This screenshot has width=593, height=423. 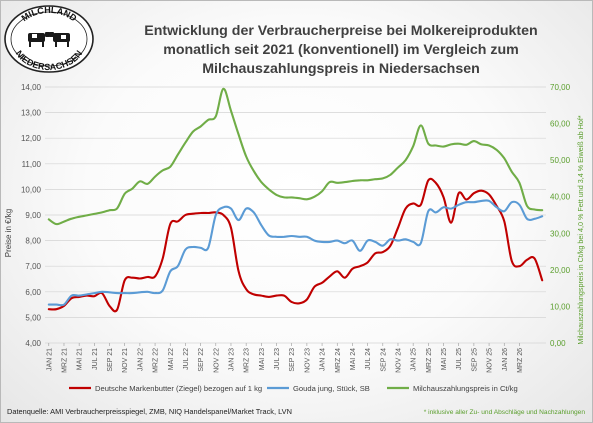 What do you see at coordinates (505, 359) in the screenshot?
I see `x-tick-label: JAN 26` at bounding box center [505, 359].